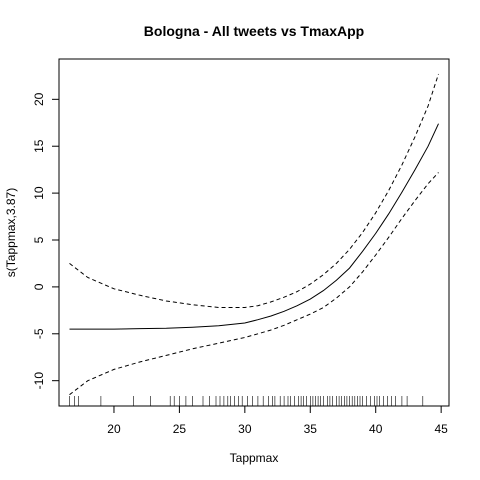  What do you see at coordinates (39, 239) in the screenshot?
I see `y-tick-label: 5` at bounding box center [39, 239].